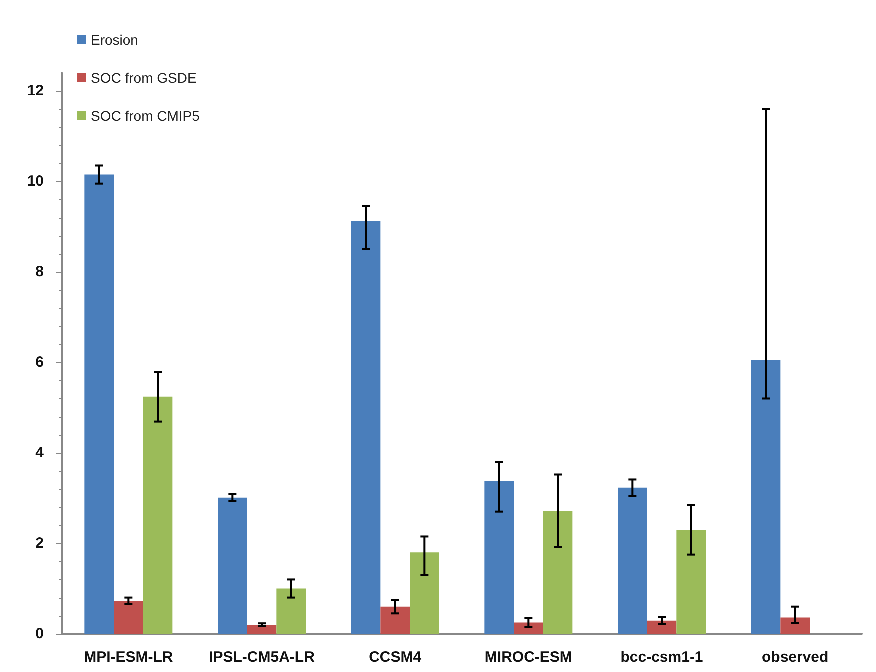  Describe the element at coordinates (40, 272) in the screenshot. I see `y-tick-label: 8` at that location.